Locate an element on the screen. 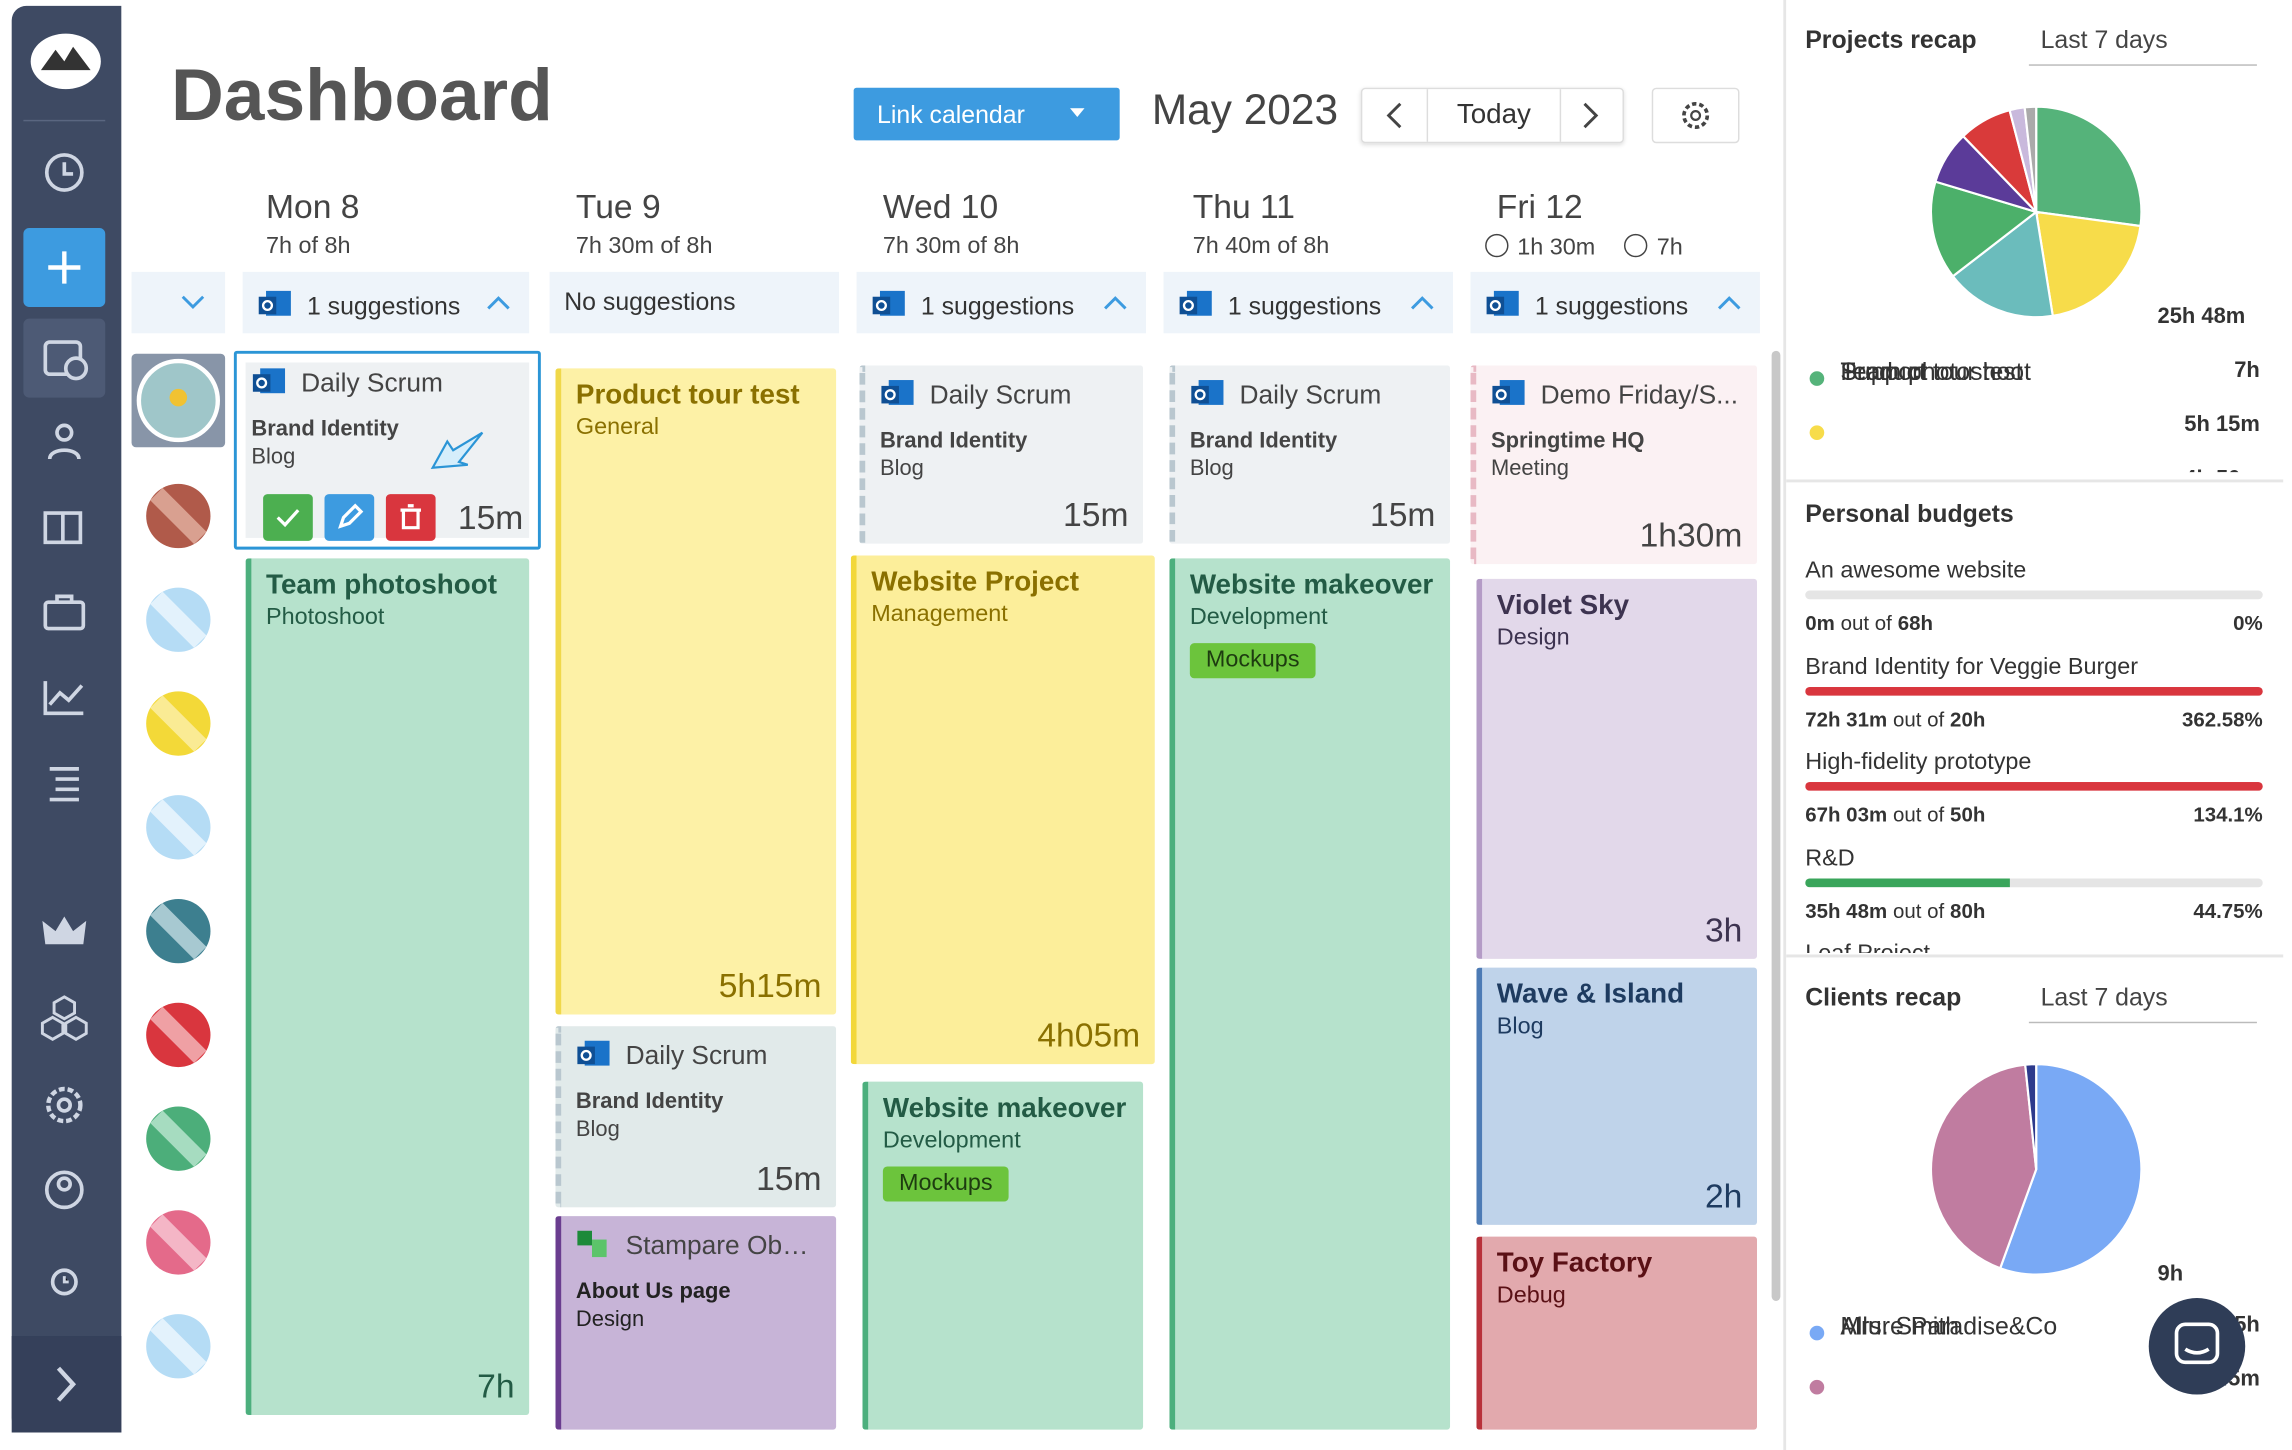 This screenshot has height=1450, width=2292. prev-button is located at coordinates (1394, 115).